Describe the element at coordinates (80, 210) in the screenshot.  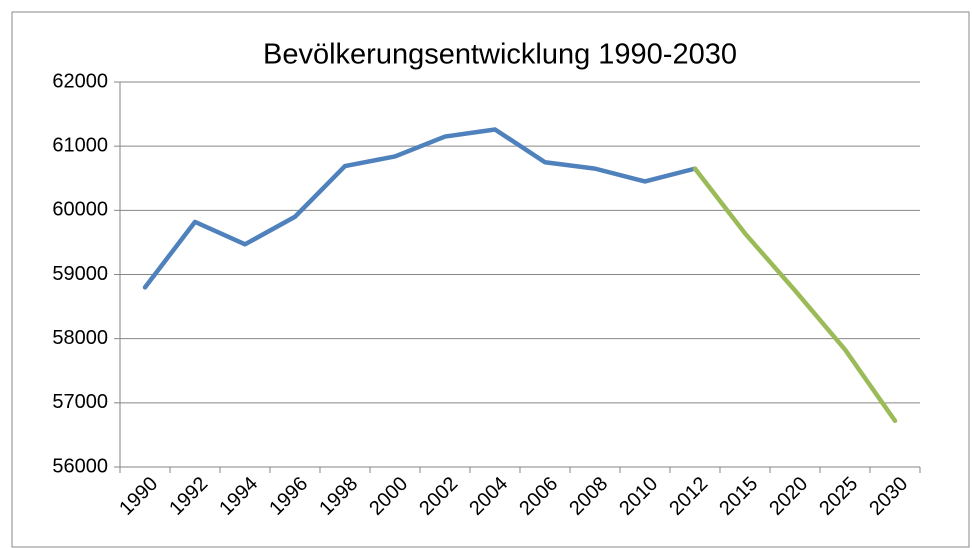
I see `y-tick-label: 60000` at that location.